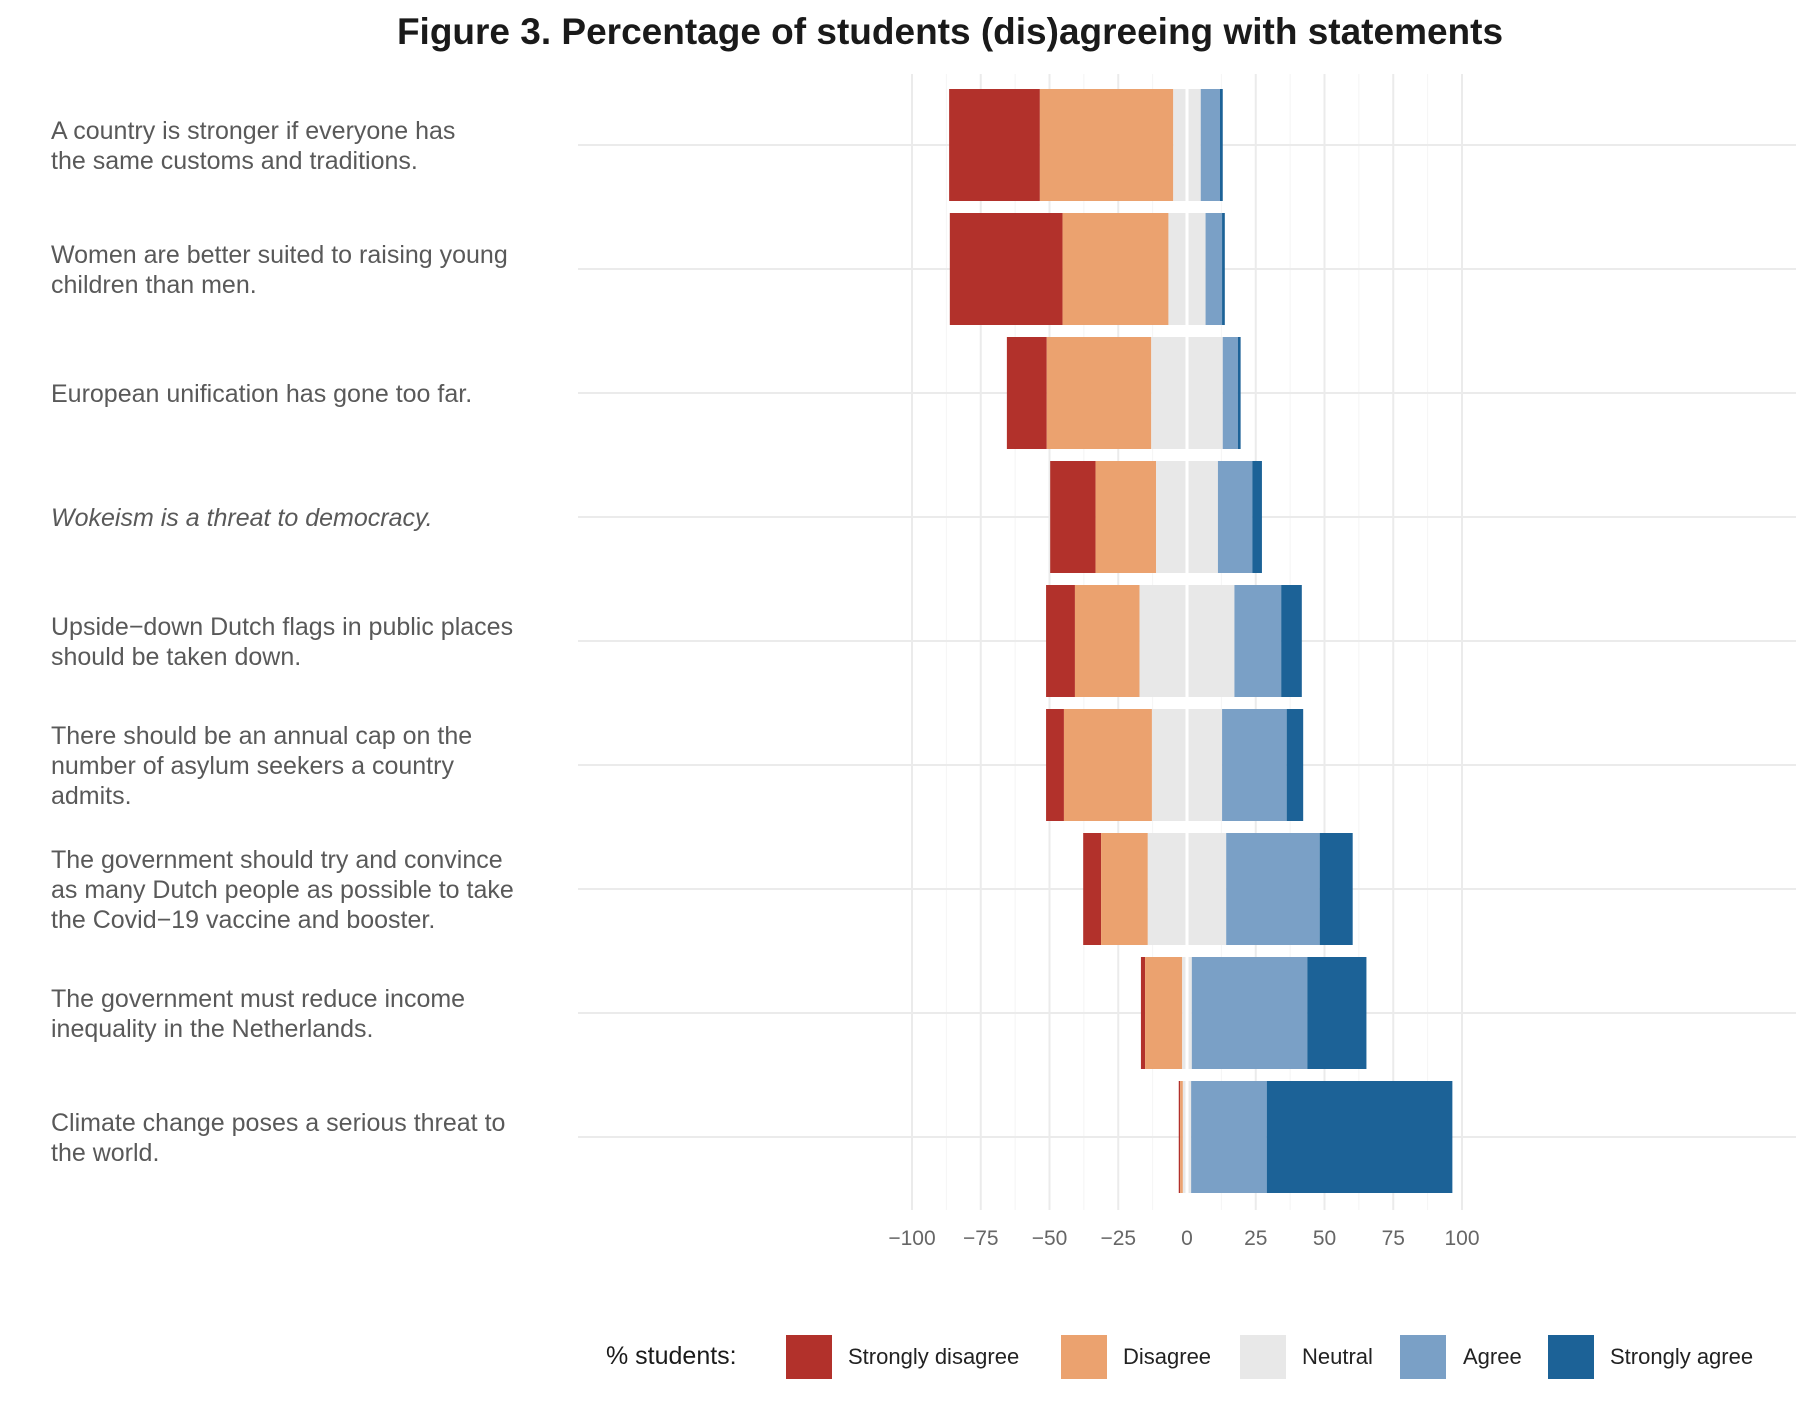 The height and width of the screenshot is (1405, 1800). I want to click on x-tick-label: 100, so click(1461, 1238).